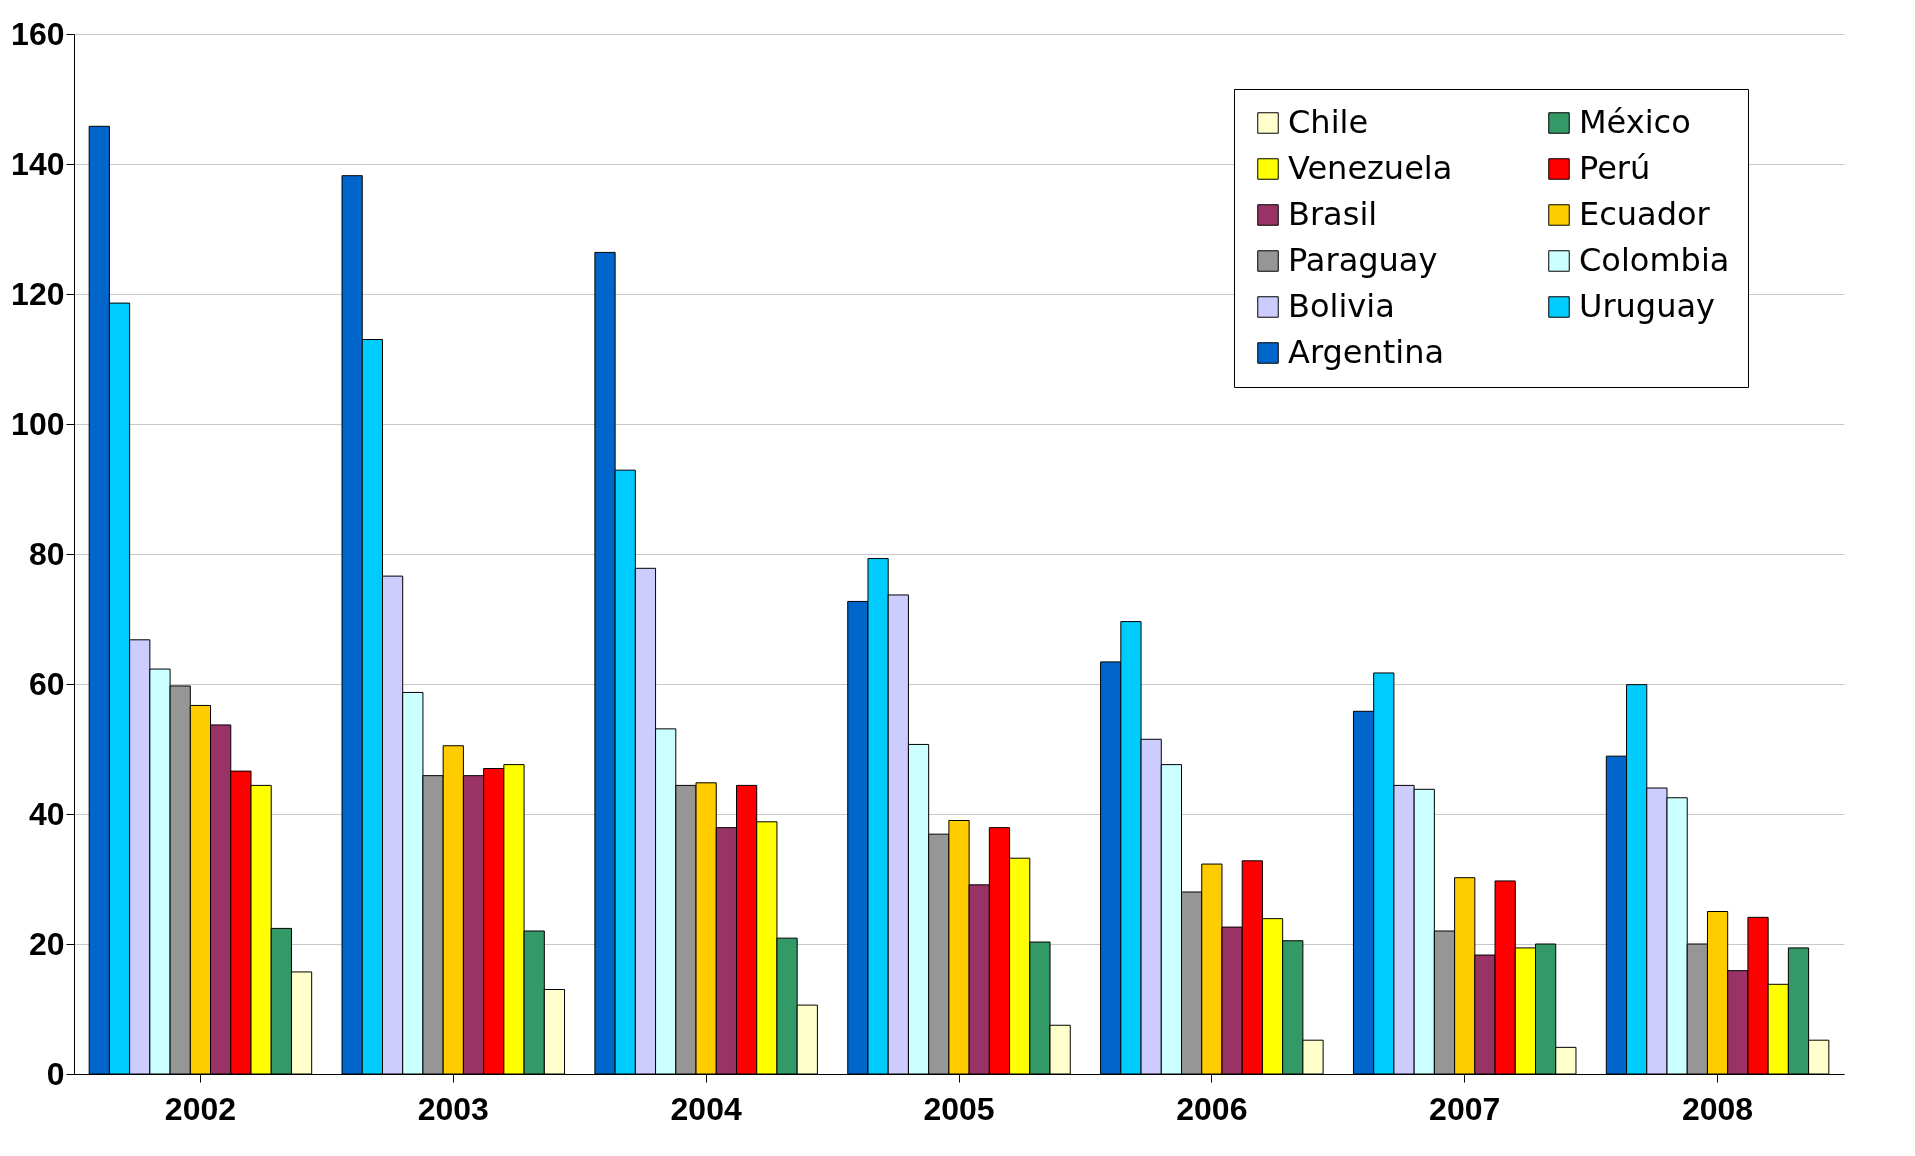 The height and width of the screenshot is (1156, 1915). I want to click on y-tick-label: 80, so click(46, 553).